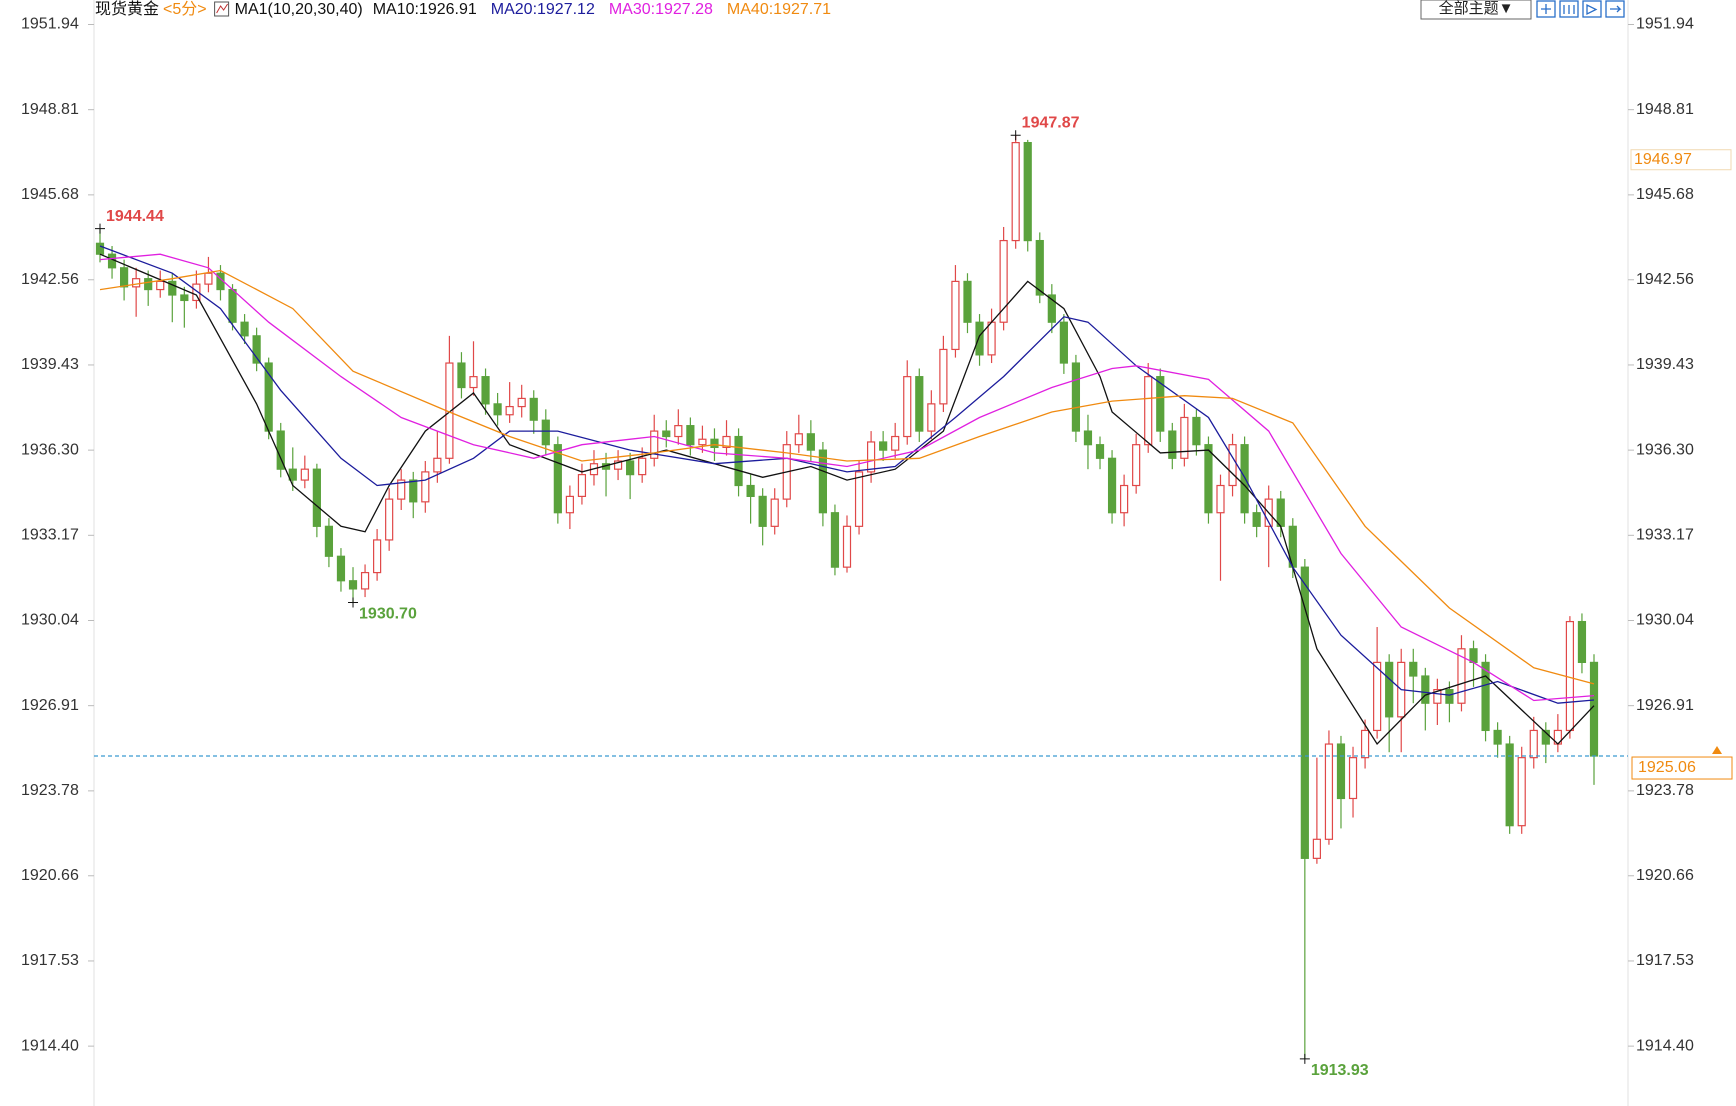 Image resolution: width=1736 pixels, height=1106 pixels. What do you see at coordinates (135, 216) in the screenshot?
I see `extreme-label: 1944.44` at bounding box center [135, 216].